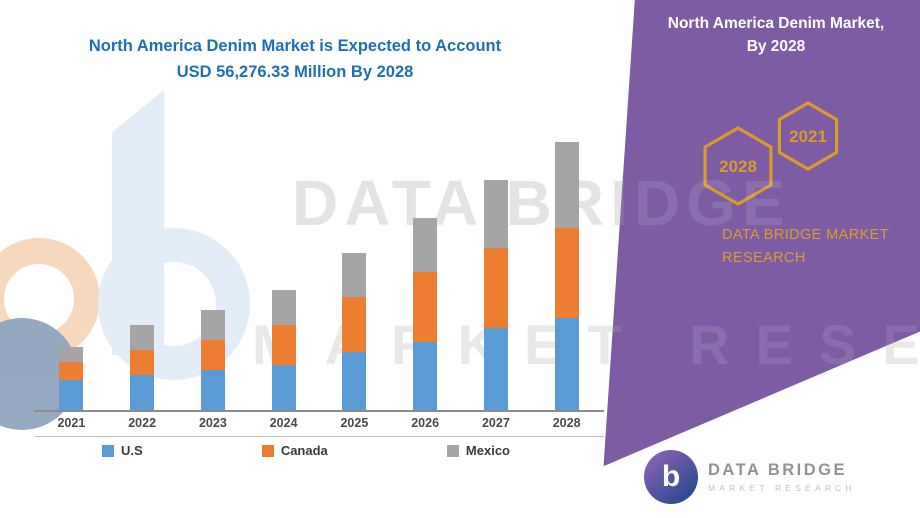 This screenshot has width=920, height=518. I want to click on dbmr-logo-glyph: b, so click(671, 476).